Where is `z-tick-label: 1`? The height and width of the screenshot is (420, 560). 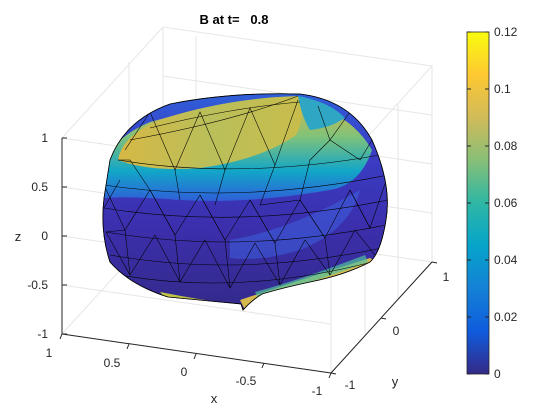 z-tick-label: 1 is located at coordinates (44, 138).